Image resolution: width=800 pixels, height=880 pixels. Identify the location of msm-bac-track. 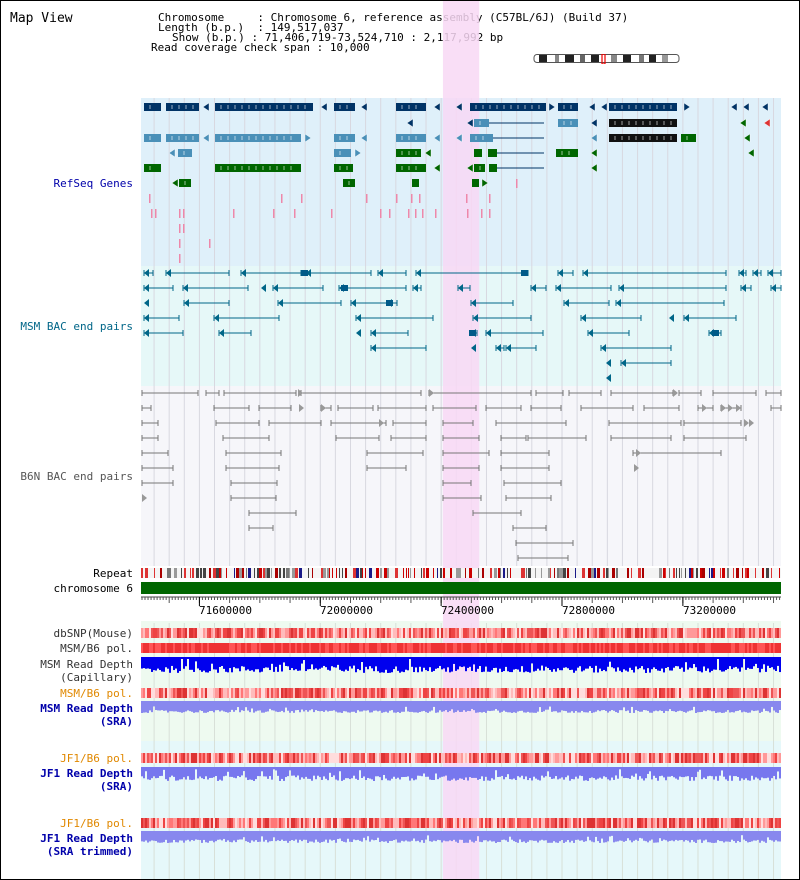
(462, 325).